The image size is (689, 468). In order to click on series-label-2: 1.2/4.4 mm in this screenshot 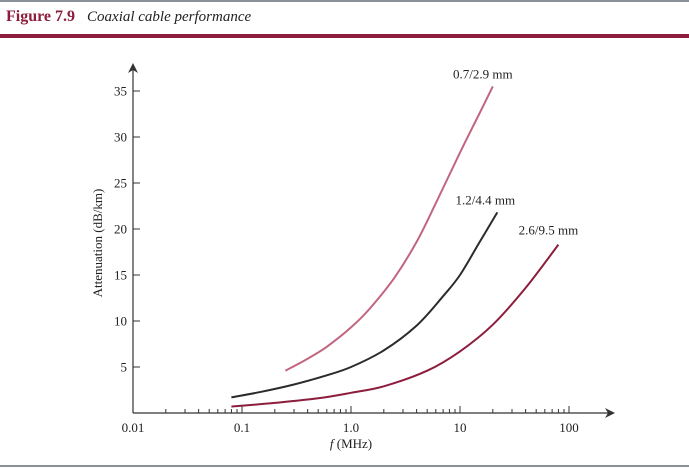, I will do `click(486, 199)`.